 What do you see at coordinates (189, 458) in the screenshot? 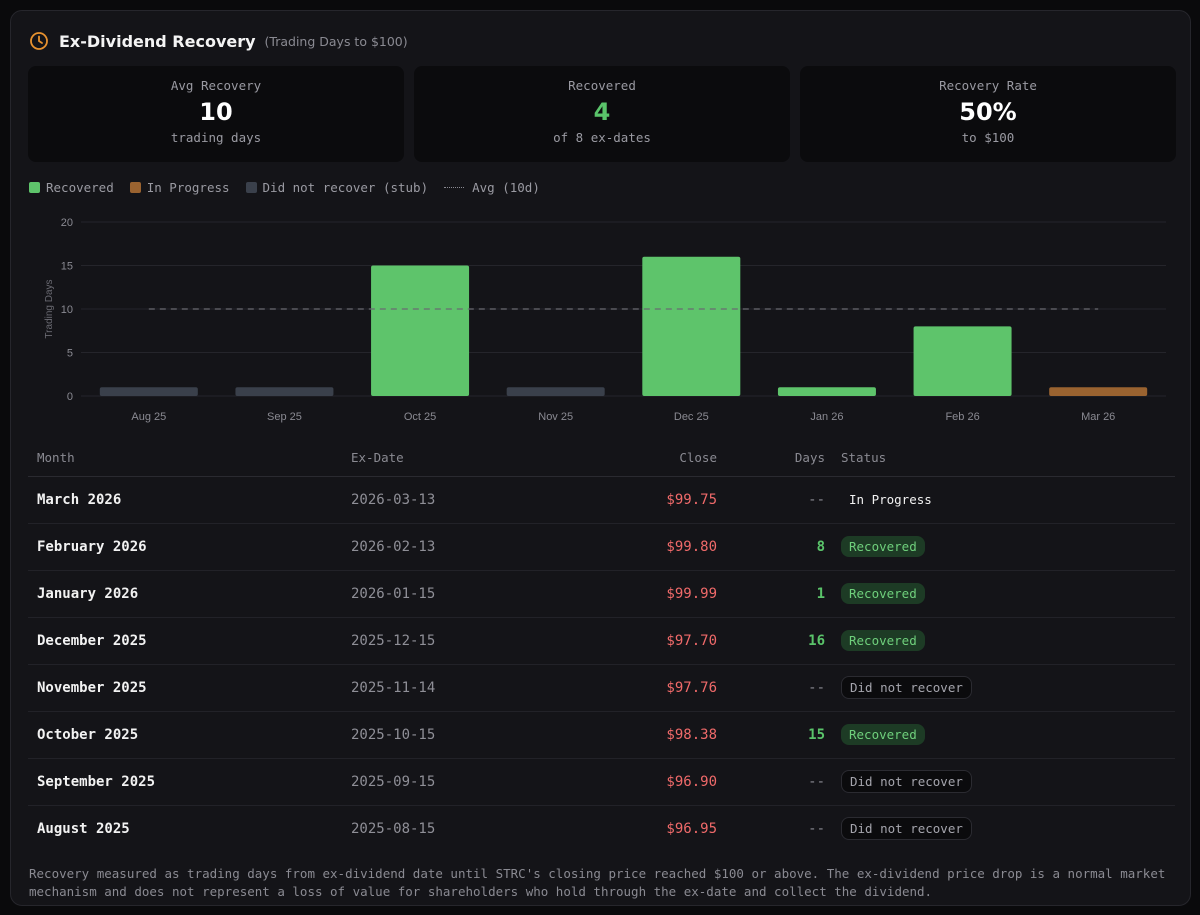
I see `col-month: Month` at bounding box center [189, 458].